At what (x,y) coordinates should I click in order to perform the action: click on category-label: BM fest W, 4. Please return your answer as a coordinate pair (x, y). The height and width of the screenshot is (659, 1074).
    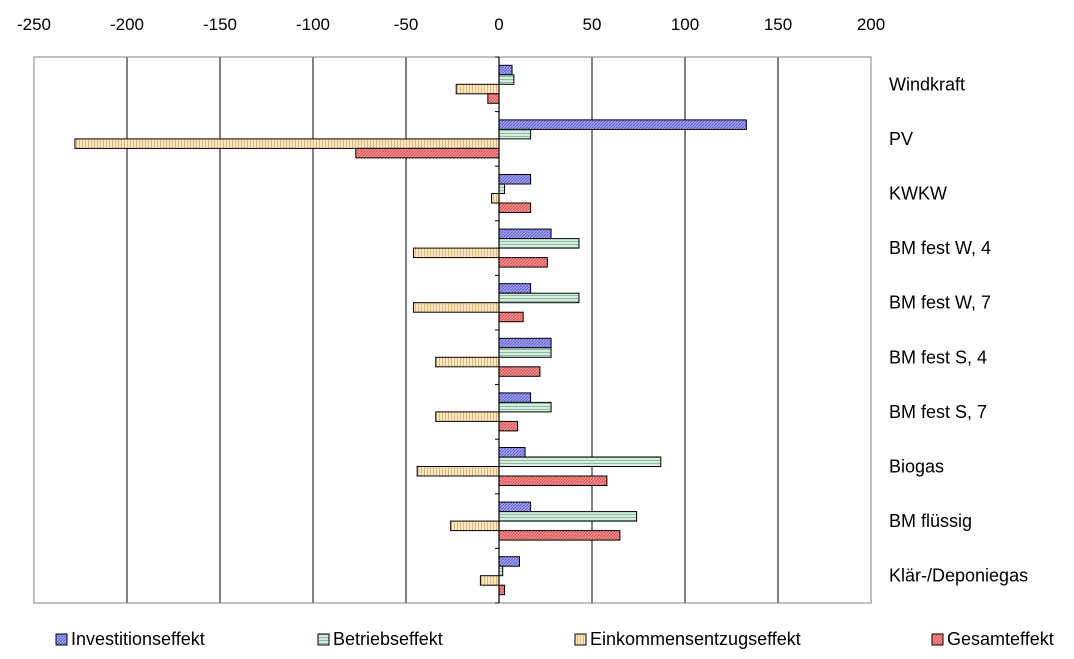
    Looking at the image, I should click on (940, 248).